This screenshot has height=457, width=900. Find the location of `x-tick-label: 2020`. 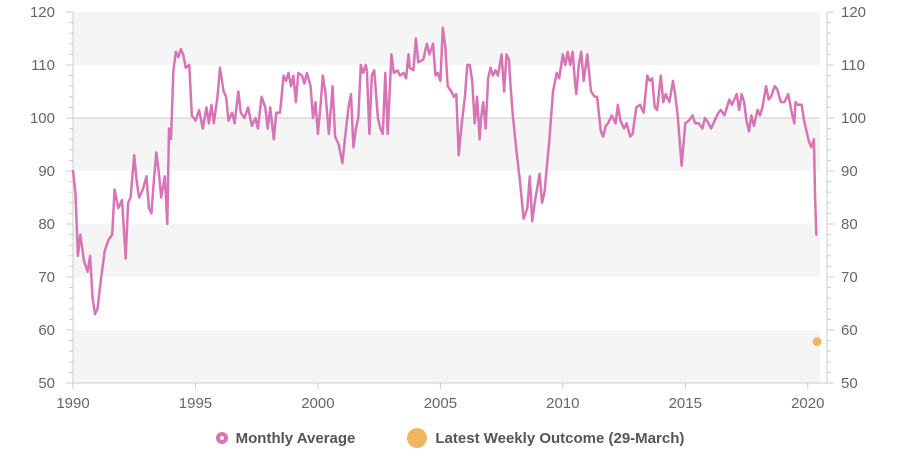

x-tick-label: 2020 is located at coordinates (807, 403).